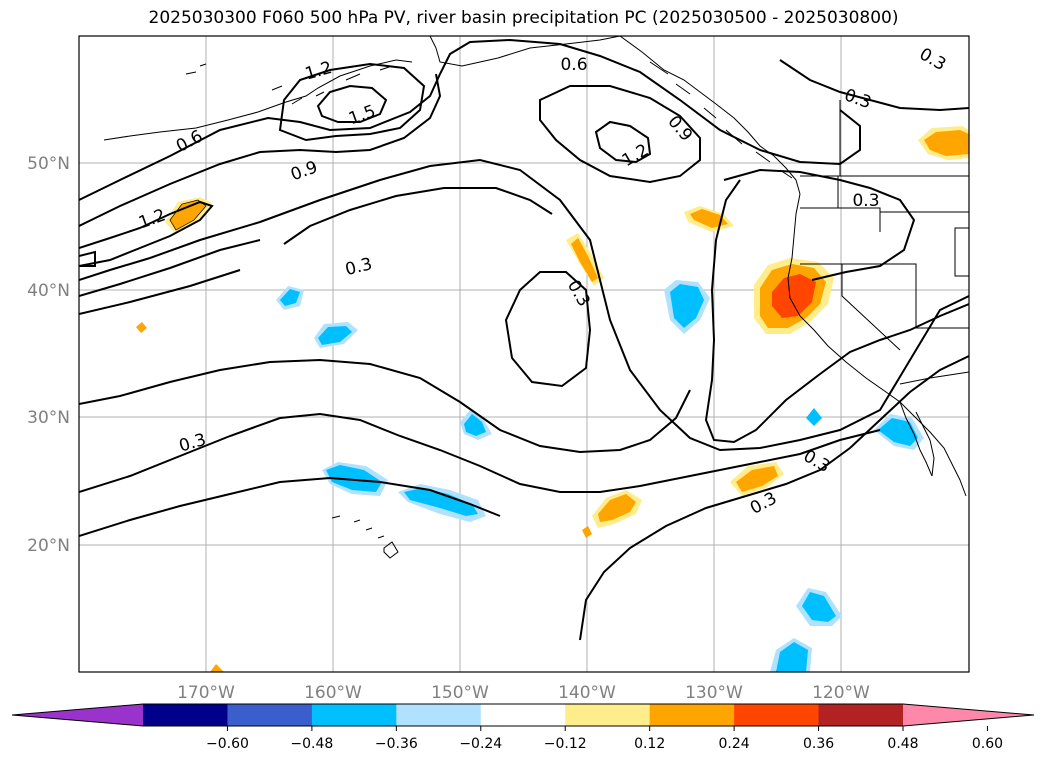 The width and height of the screenshot is (1047, 765). I want to click on contour-0.3-south, so click(480, 452).